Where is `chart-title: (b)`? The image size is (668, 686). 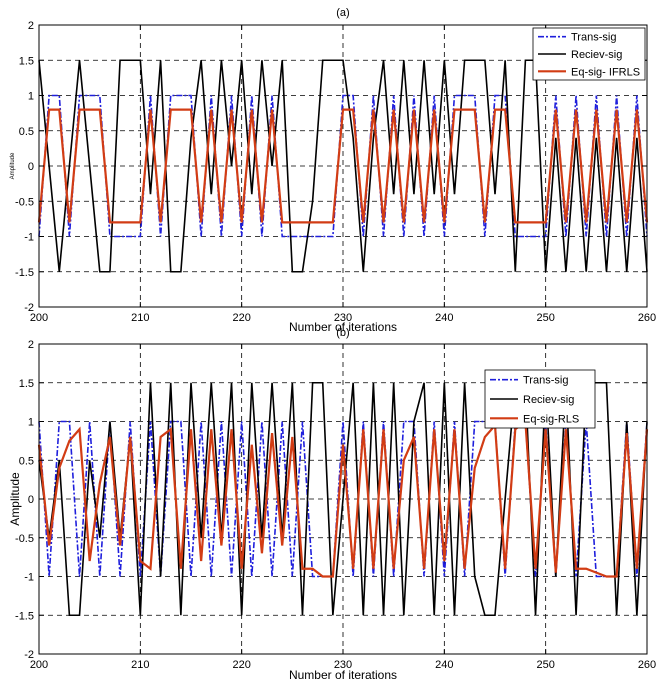 chart-title: (b) is located at coordinates (342, 333).